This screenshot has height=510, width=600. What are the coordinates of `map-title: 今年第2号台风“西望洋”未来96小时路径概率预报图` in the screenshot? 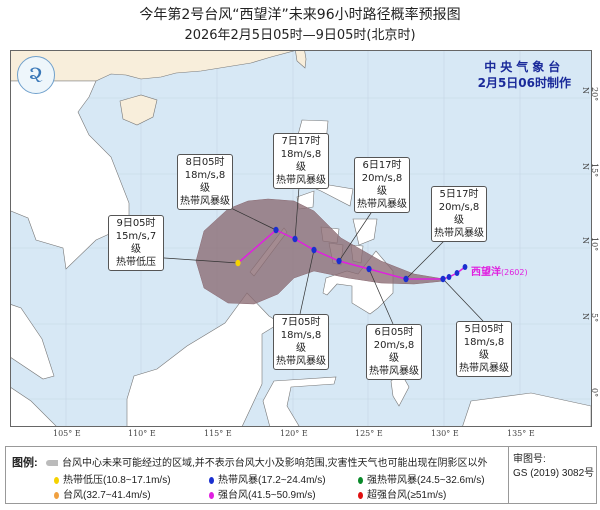 It's located at (300, 15).